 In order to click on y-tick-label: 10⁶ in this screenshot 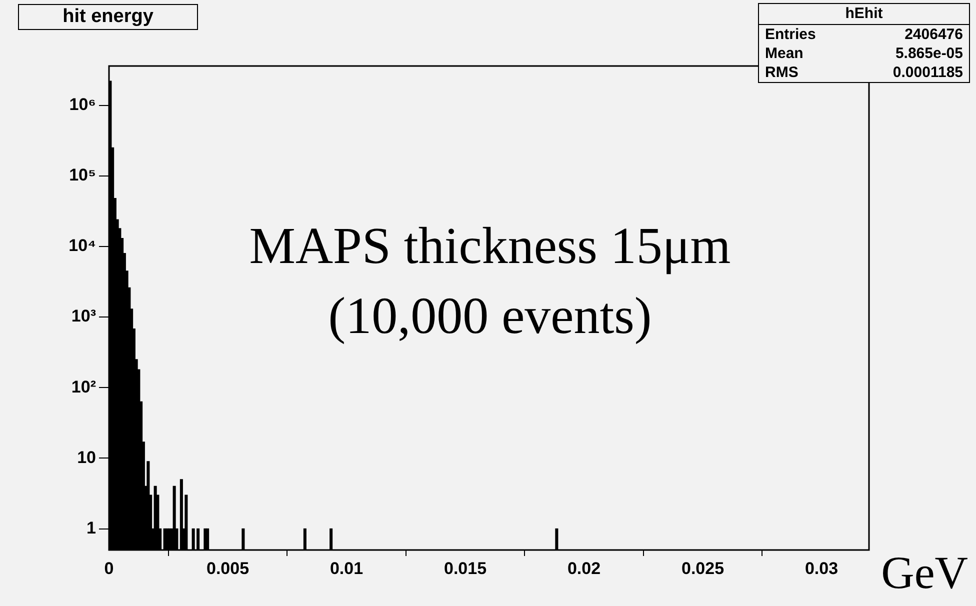, I will do `click(82, 104)`.